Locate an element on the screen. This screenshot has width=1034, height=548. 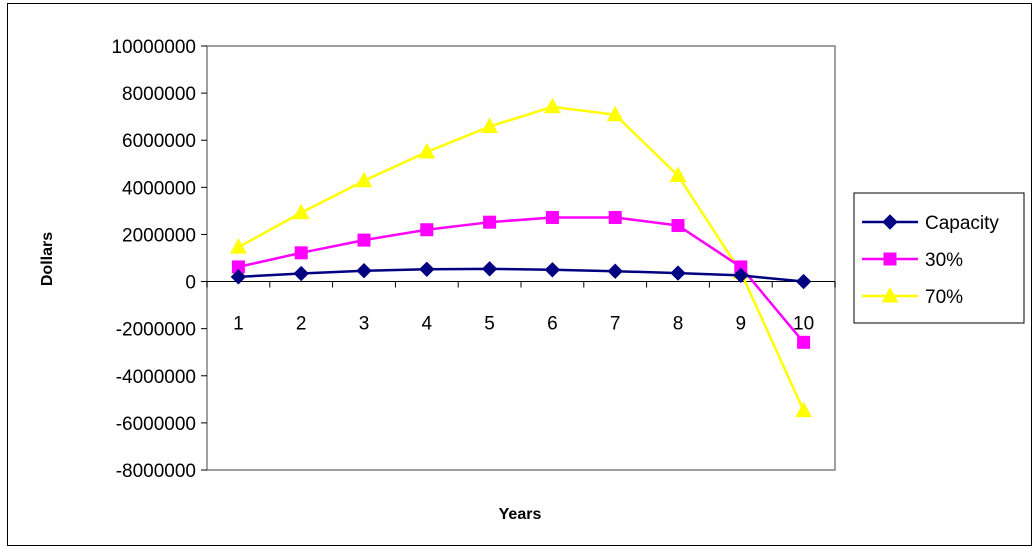
y-tick-label: -4000000 is located at coordinates (156, 377).